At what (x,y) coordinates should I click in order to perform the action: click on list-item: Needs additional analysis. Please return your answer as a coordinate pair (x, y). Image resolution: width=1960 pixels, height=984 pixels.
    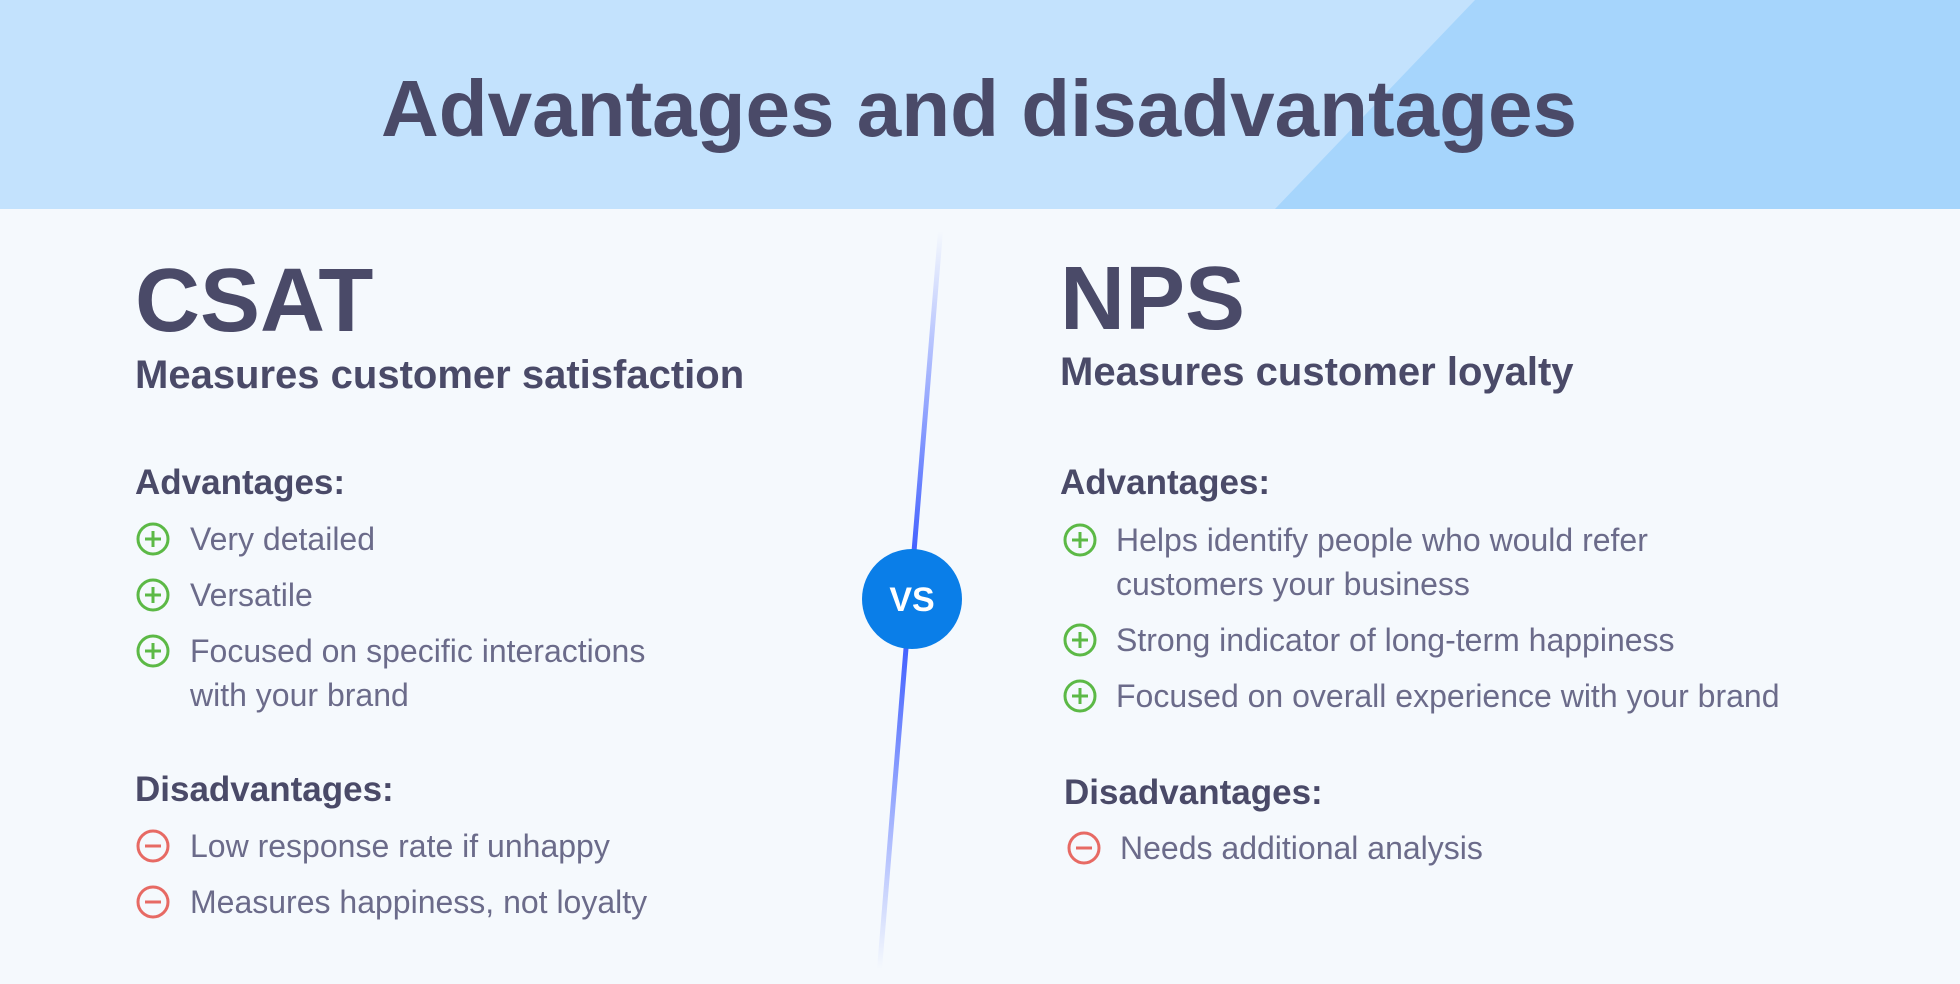
    Looking at the image, I should click on (1301, 848).